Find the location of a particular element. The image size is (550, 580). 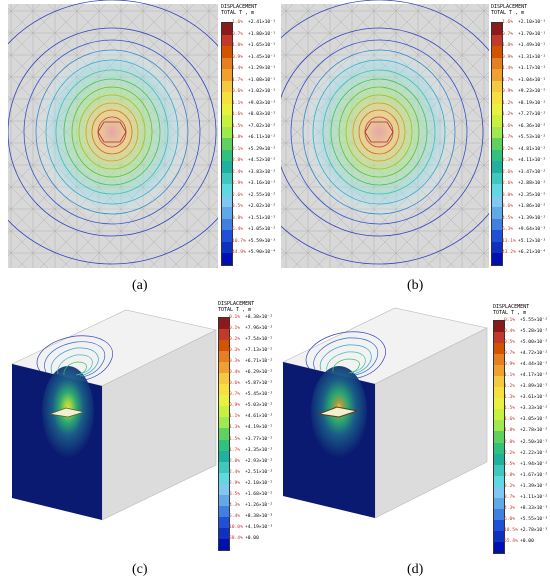

legend-entry: 3.2% +1.39×10⁻² is located at coordinates (526, 486).